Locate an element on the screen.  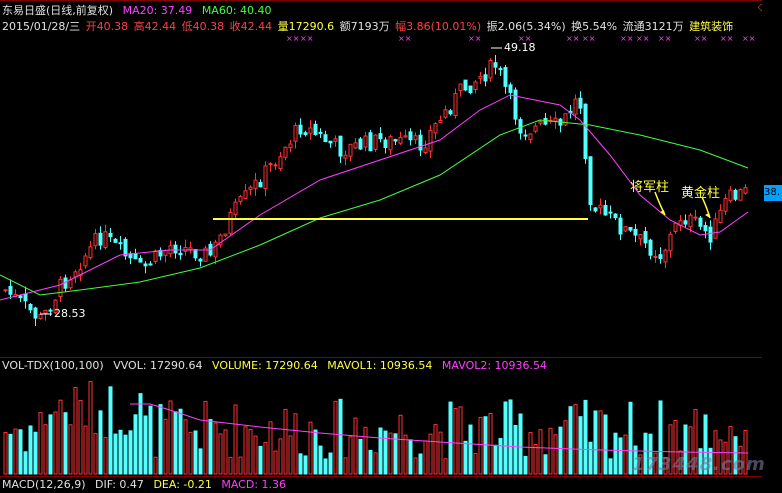
price-axis is located at coordinates (772, 246).